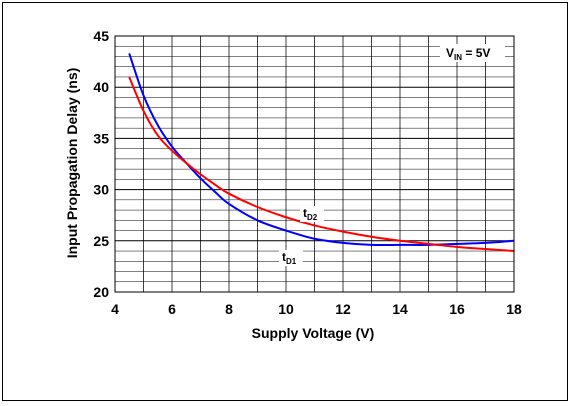 The width and height of the screenshot is (573, 406). I want to click on y-tick-label: 20, so click(101, 292).